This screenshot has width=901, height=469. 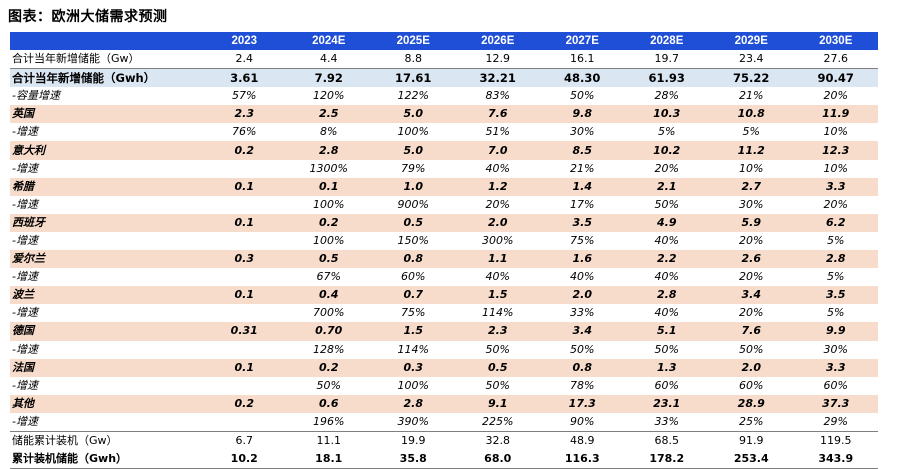 I want to click on value-cell: 2.8, so click(x=835, y=259).